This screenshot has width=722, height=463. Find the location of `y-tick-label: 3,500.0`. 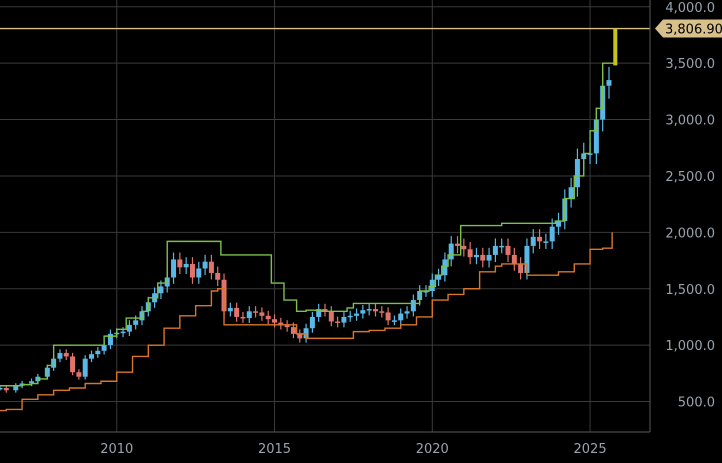

y-tick-label: 3,500.0 is located at coordinates (690, 64).